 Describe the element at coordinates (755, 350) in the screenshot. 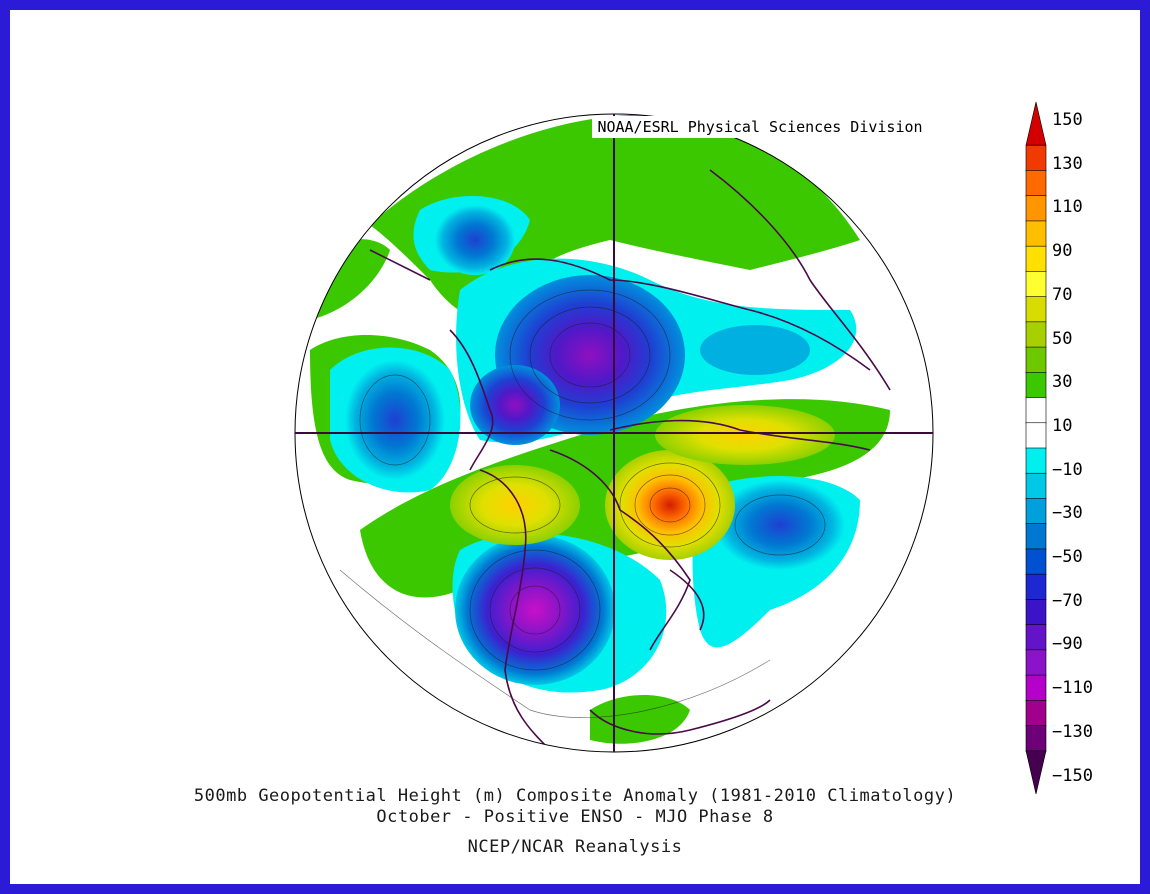

I see `siberia-weak-low` at that location.